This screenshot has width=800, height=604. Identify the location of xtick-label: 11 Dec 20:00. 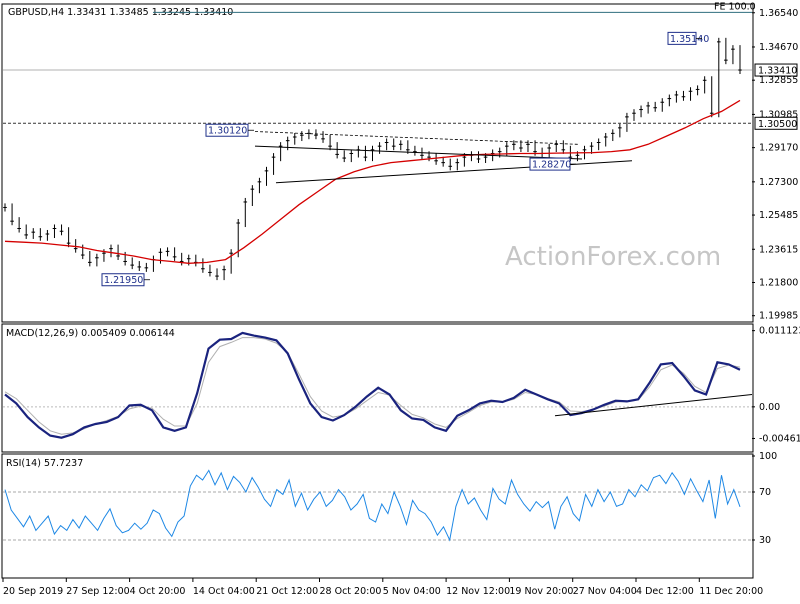
(731, 591).